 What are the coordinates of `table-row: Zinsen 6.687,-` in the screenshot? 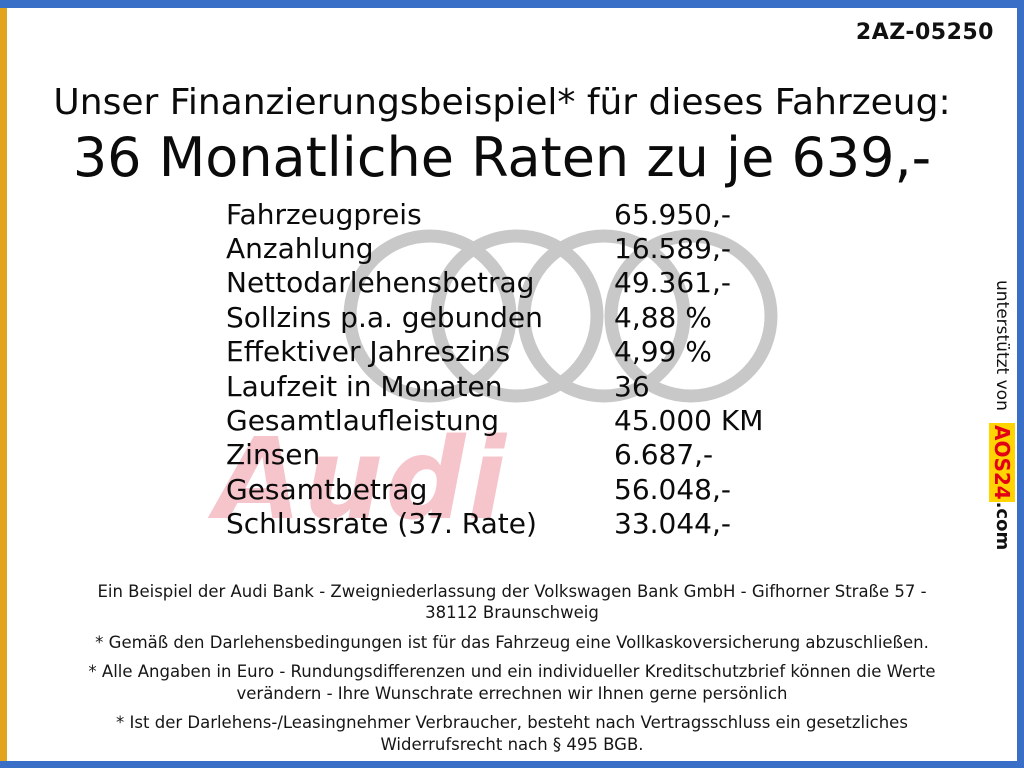 It's located at (494, 455).